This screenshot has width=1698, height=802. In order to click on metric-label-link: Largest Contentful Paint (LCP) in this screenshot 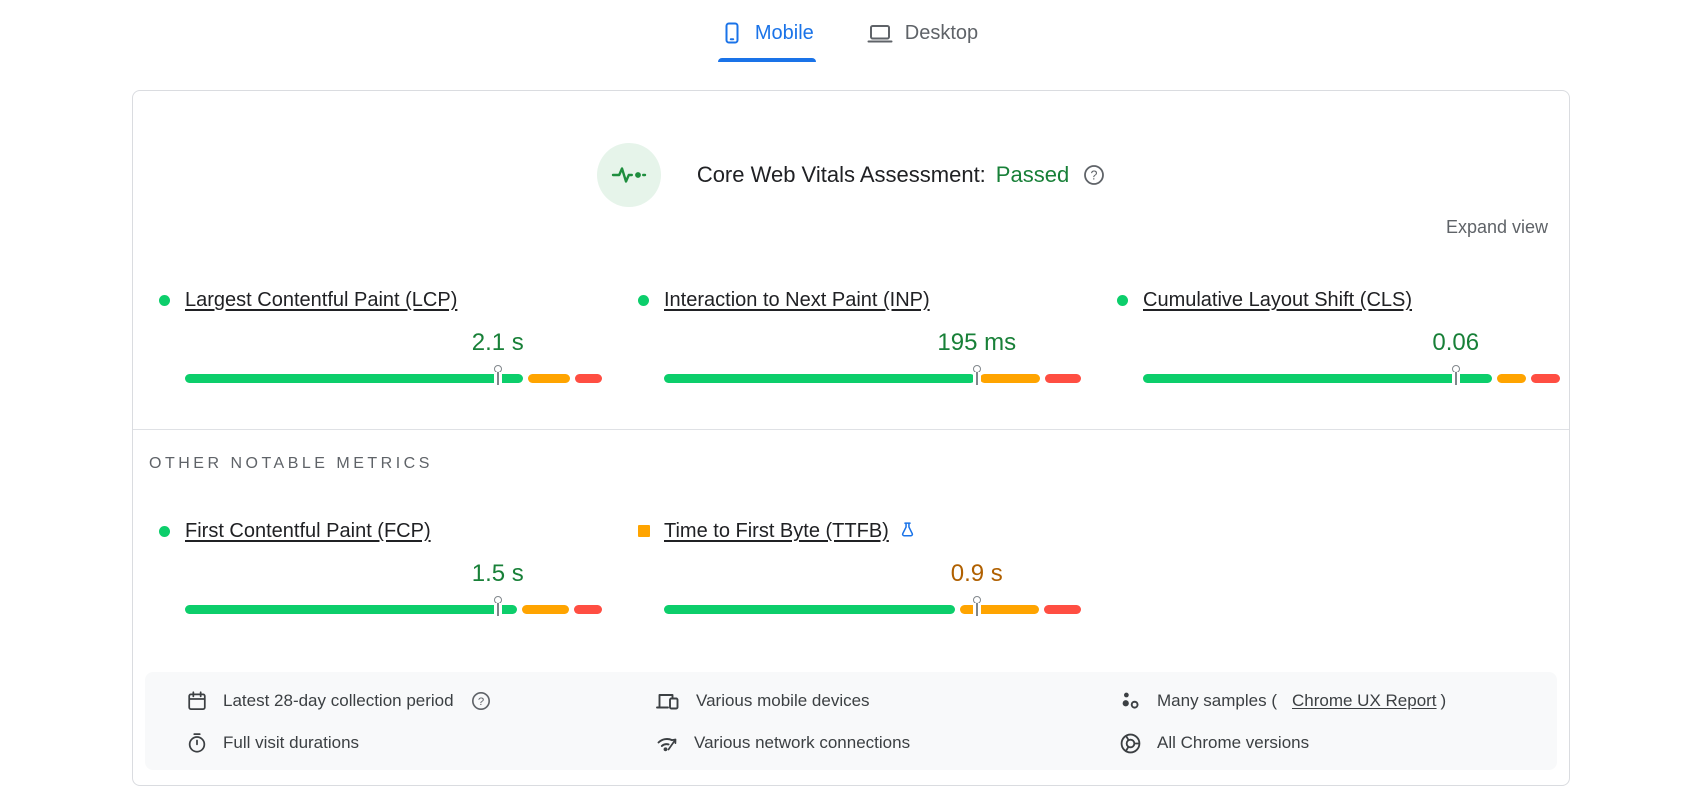, I will do `click(321, 300)`.